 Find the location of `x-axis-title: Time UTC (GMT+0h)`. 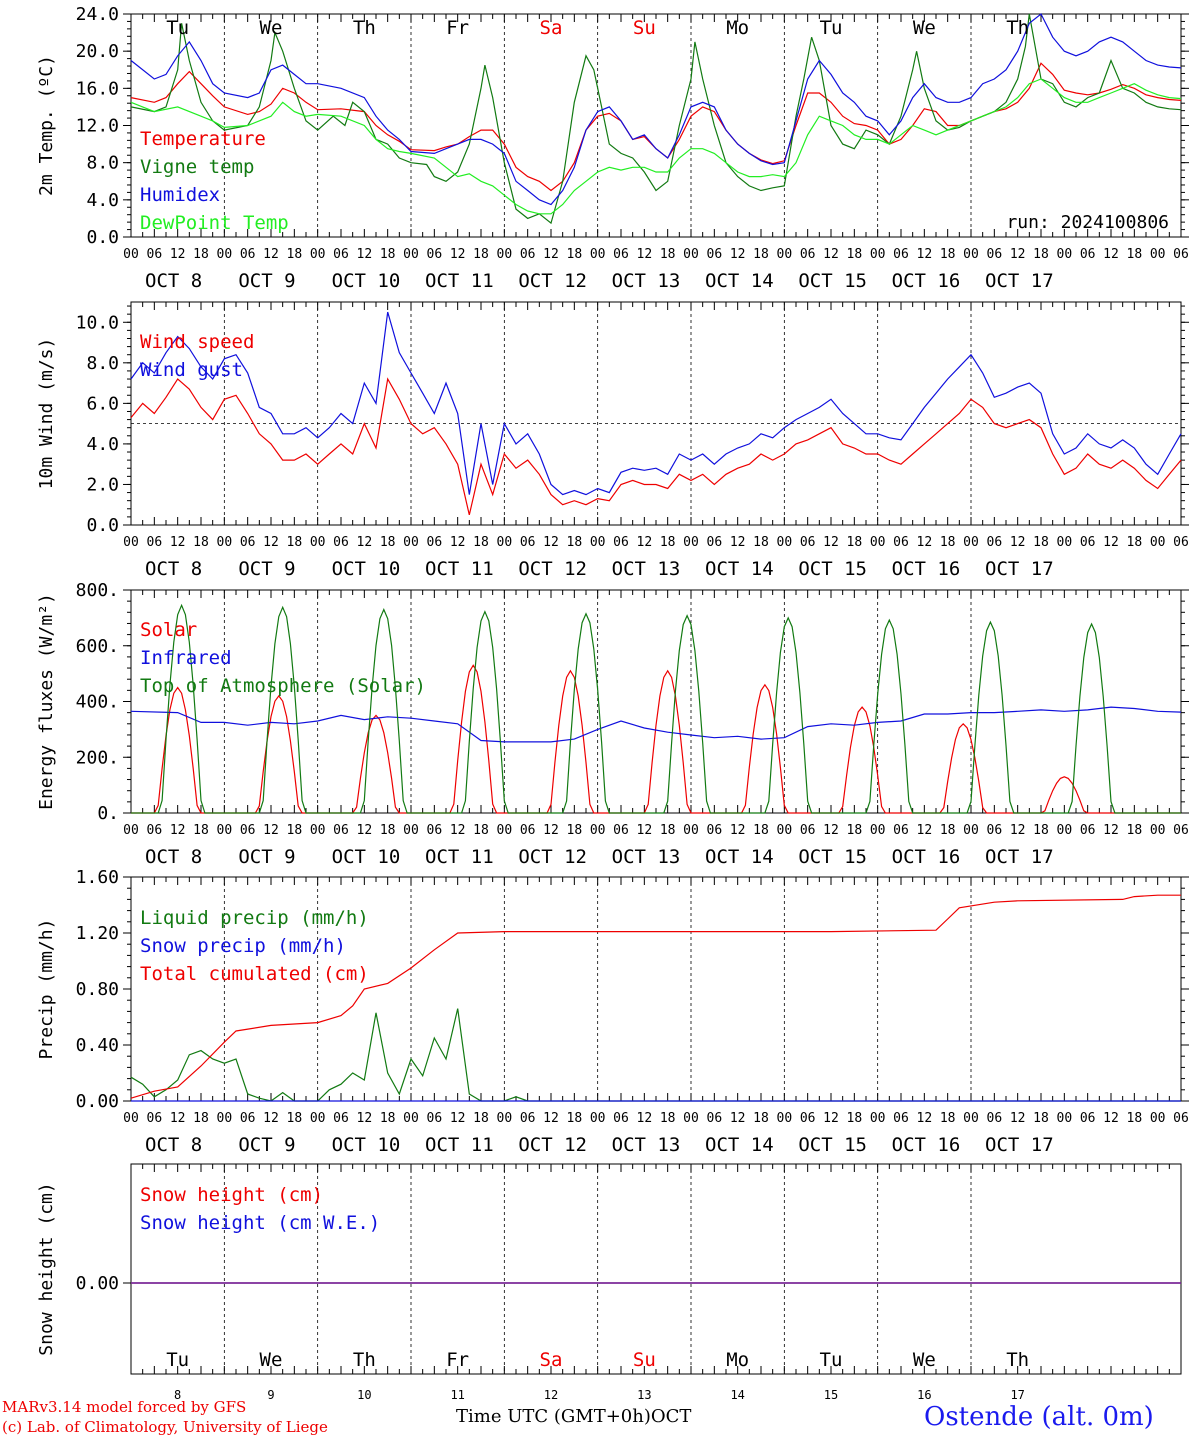

x-axis-title: Time UTC (GMT+0h) is located at coordinates (553, 1416).